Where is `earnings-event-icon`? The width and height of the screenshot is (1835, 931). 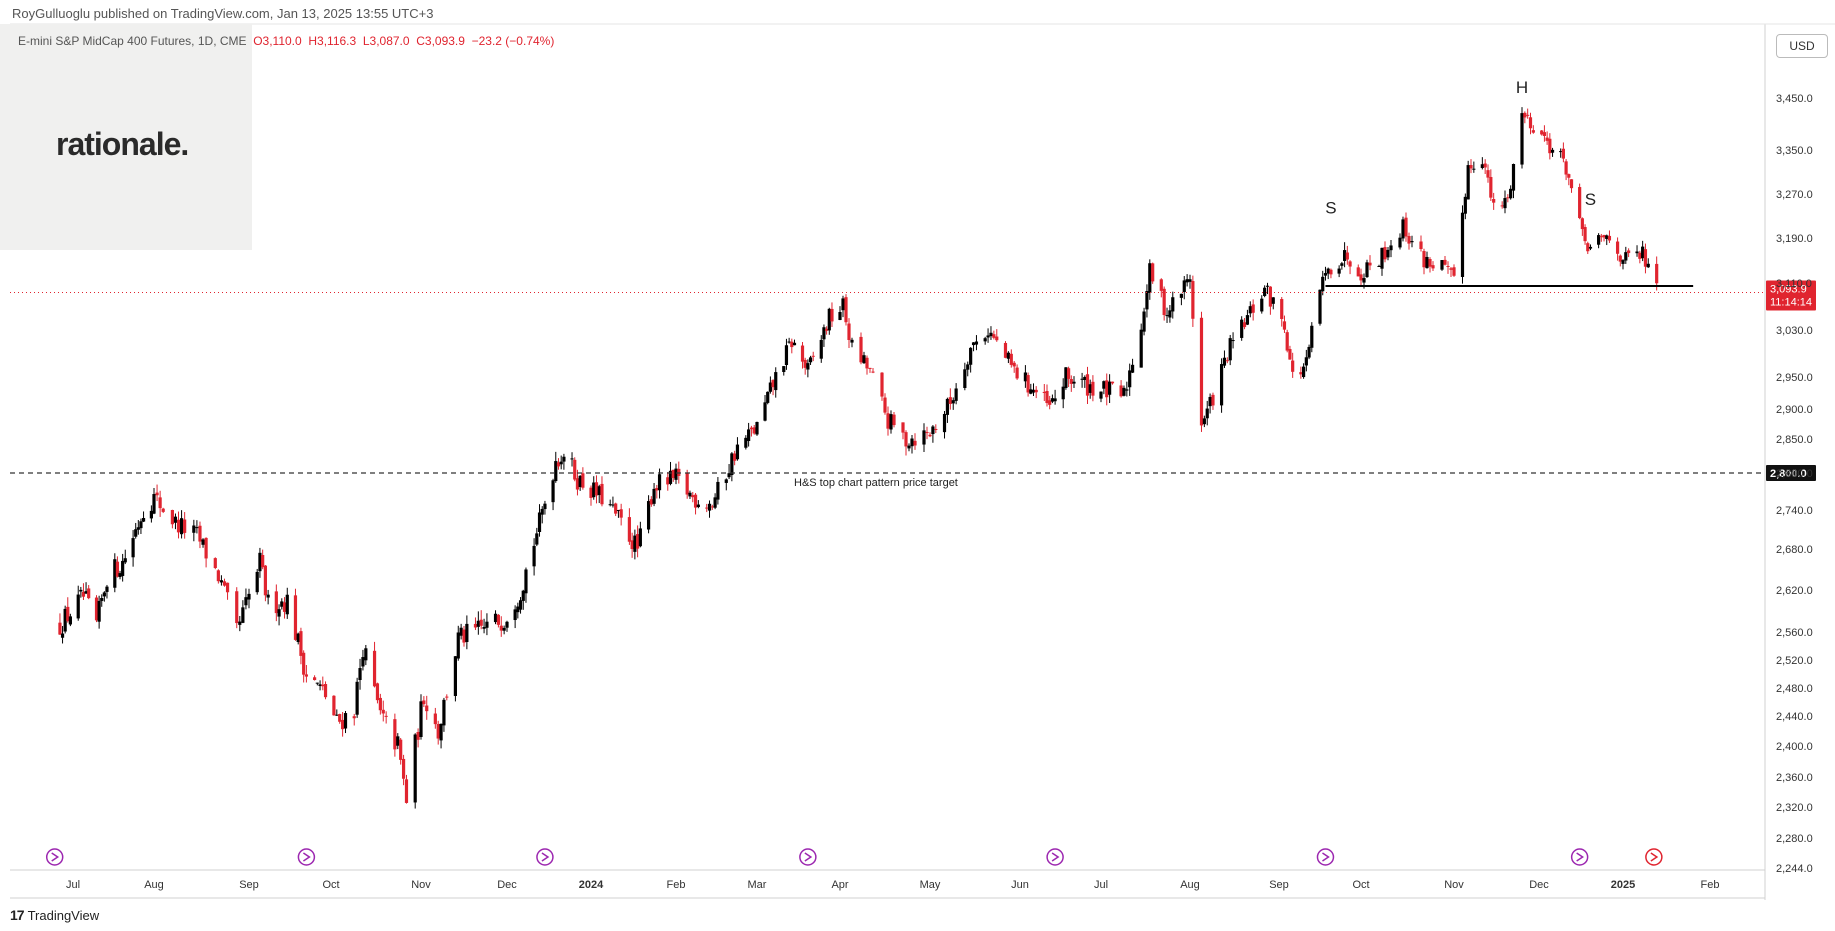
earnings-event-icon is located at coordinates (1654, 857).